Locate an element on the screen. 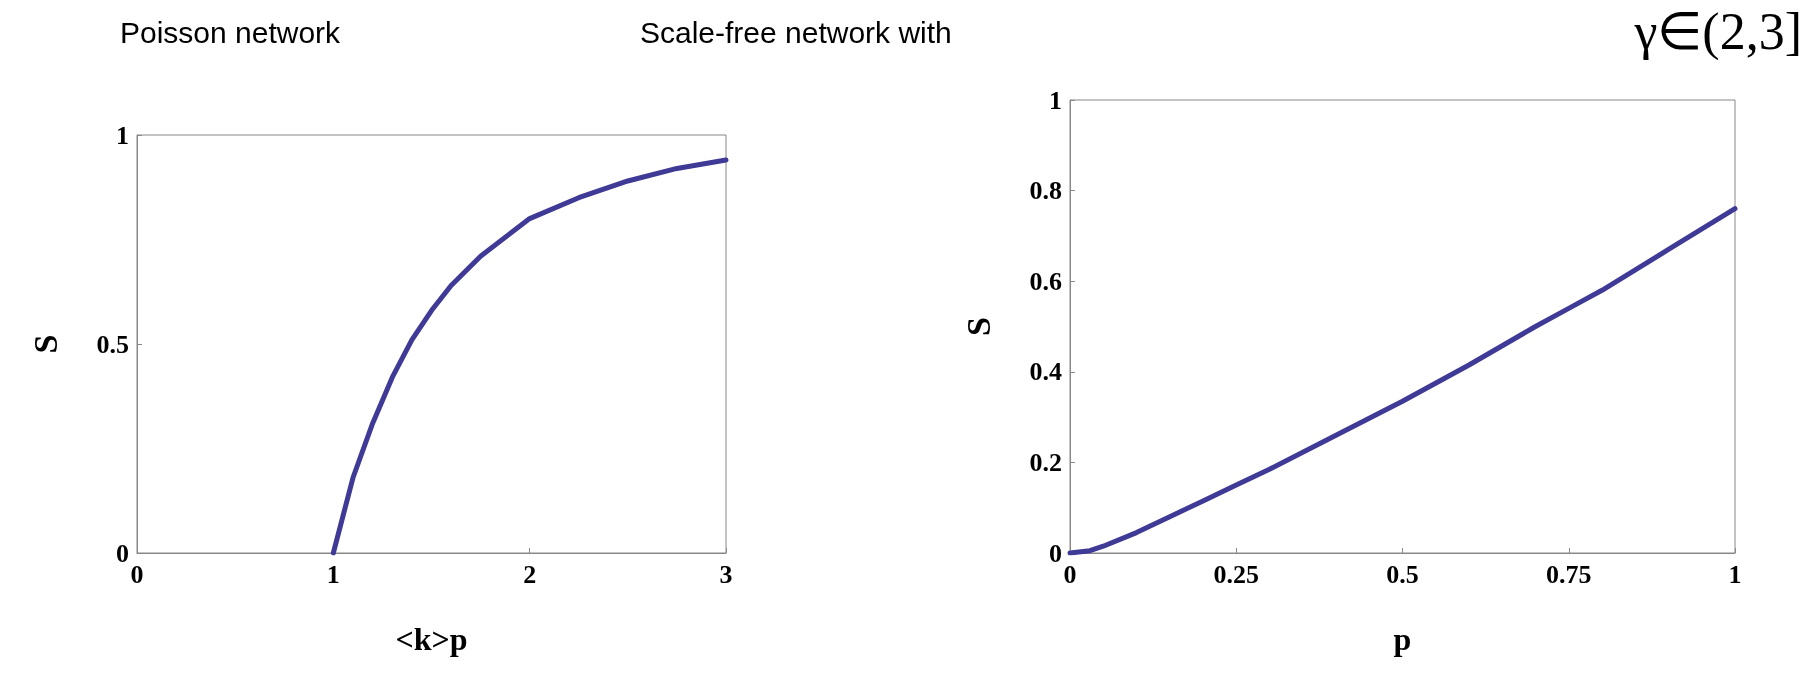 This screenshot has height=674, width=1815. y-tick-label: 0.6 is located at coordinates (1045, 281).